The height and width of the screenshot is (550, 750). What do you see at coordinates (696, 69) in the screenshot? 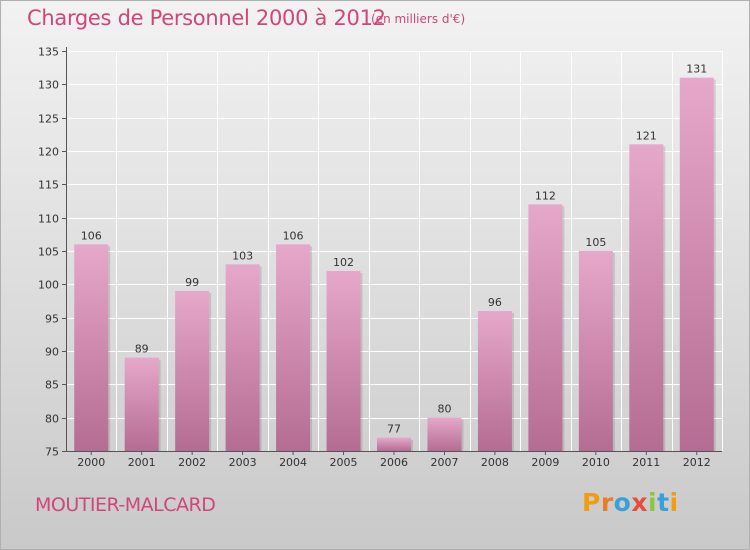
I see `data-label: 131` at bounding box center [696, 69].